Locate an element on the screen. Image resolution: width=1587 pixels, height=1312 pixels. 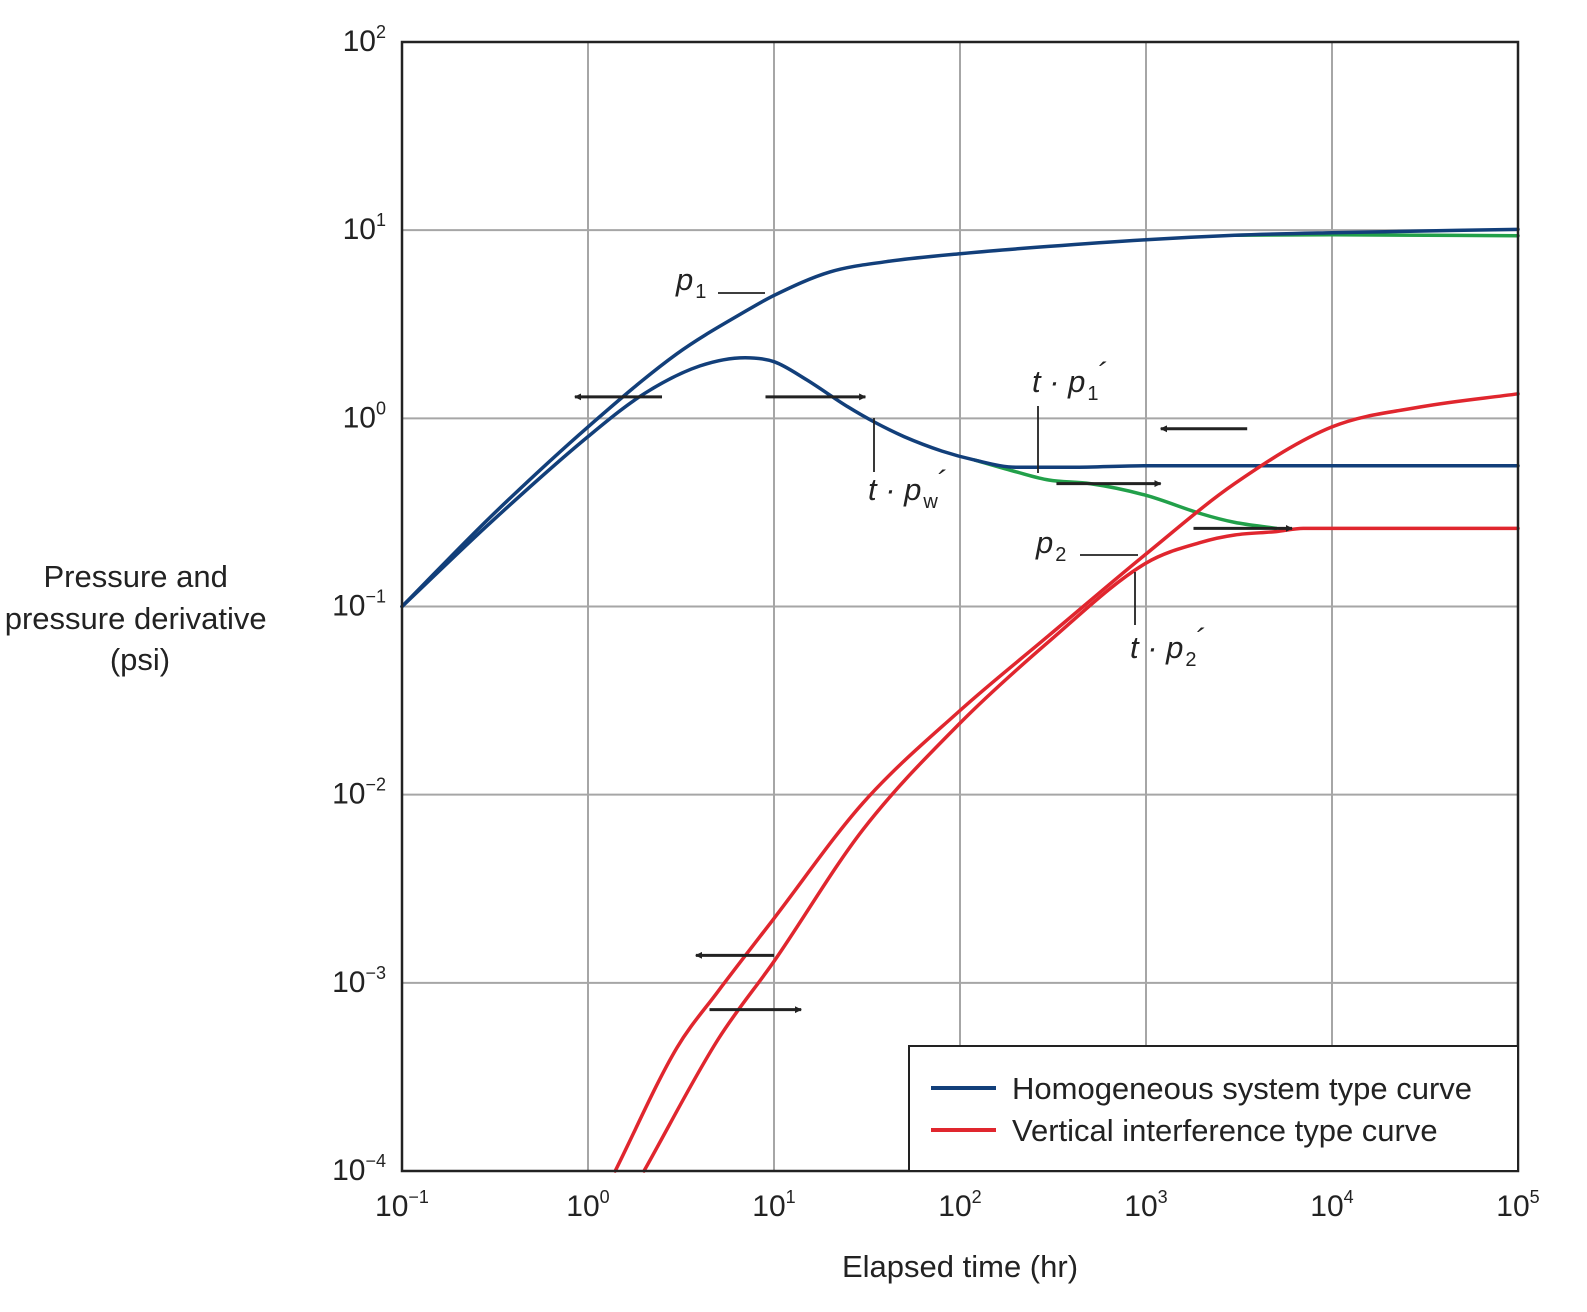
y-tick-label: 10¹ is located at coordinates (364, 228).